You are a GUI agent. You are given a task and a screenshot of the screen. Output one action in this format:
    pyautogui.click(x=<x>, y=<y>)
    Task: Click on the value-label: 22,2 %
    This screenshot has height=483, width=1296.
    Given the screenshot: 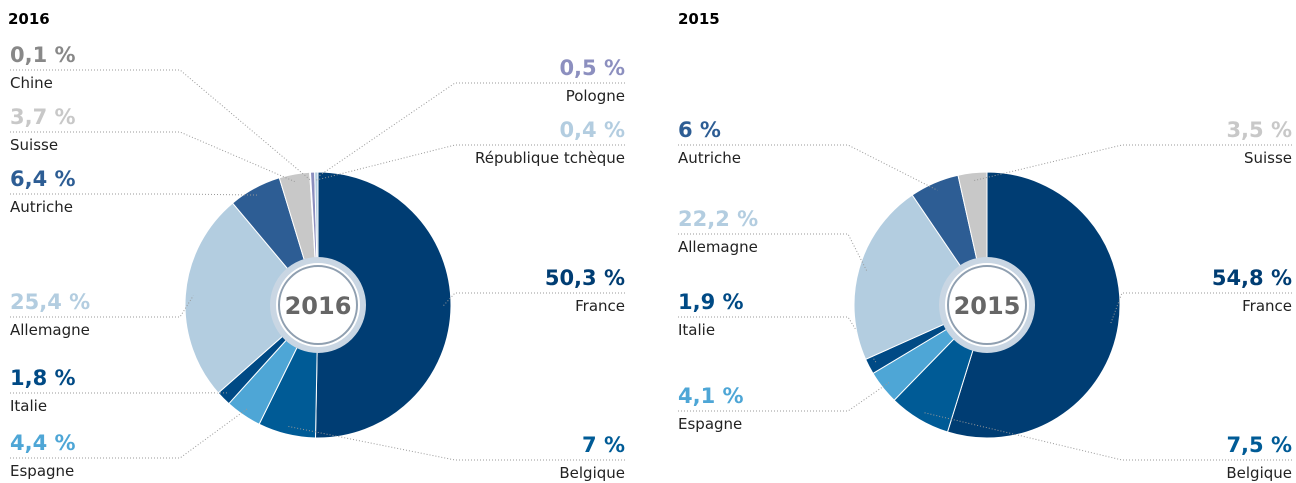 What is the action you would take?
    pyautogui.click(x=718, y=219)
    